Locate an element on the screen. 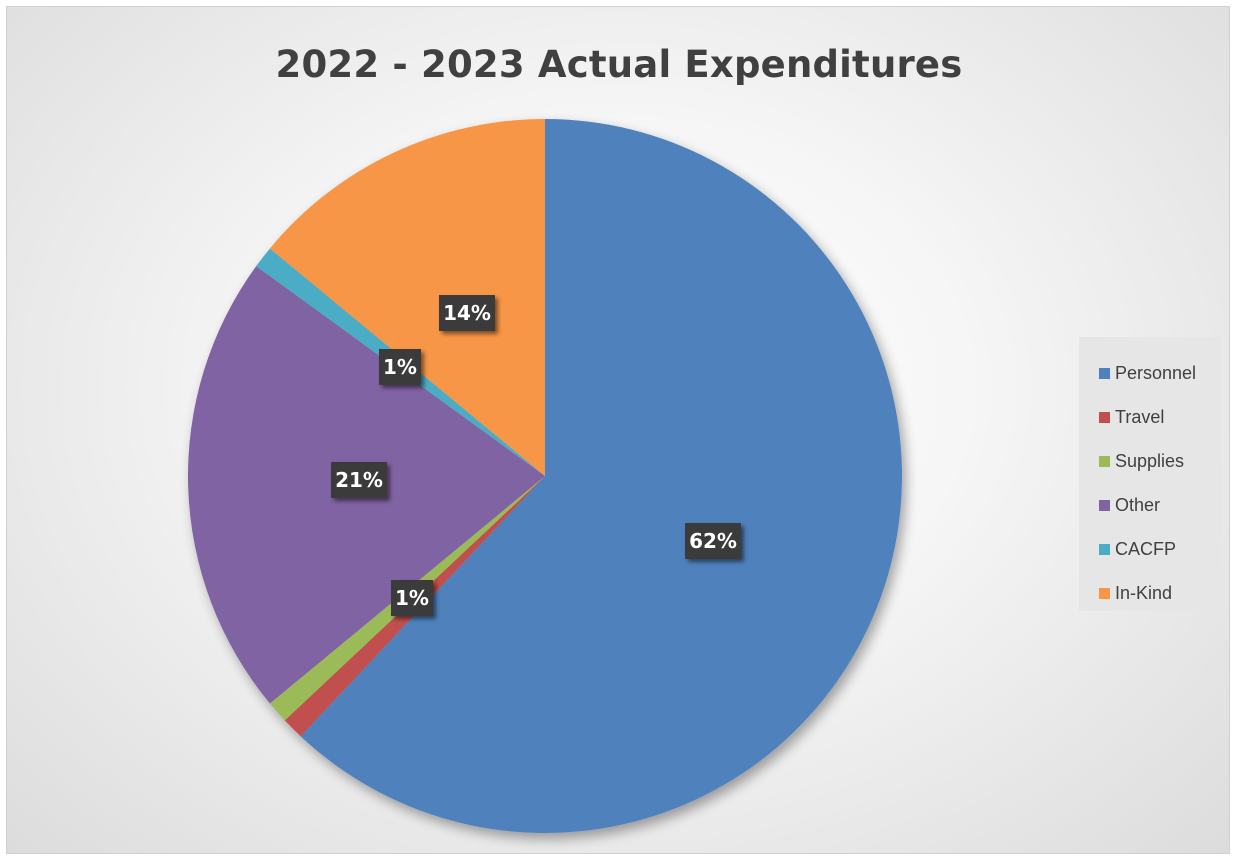 The width and height of the screenshot is (1235, 859). legend-swatch-personnel is located at coordinates (1104, 373).